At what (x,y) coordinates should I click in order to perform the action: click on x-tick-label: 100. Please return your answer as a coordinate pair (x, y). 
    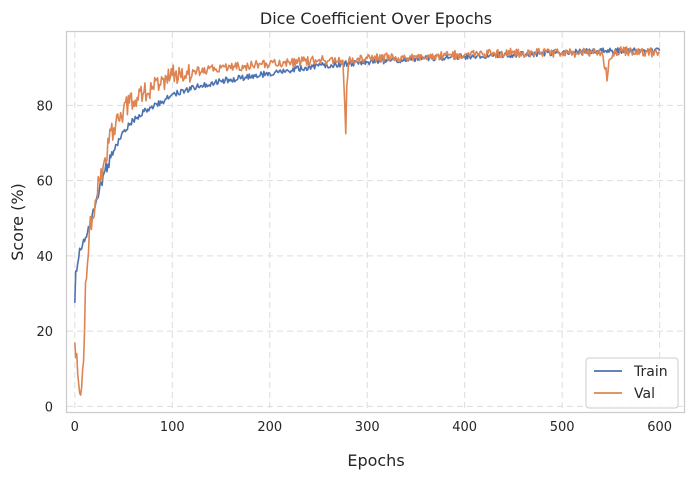
    Looking at the image, I should click on (172, 427).